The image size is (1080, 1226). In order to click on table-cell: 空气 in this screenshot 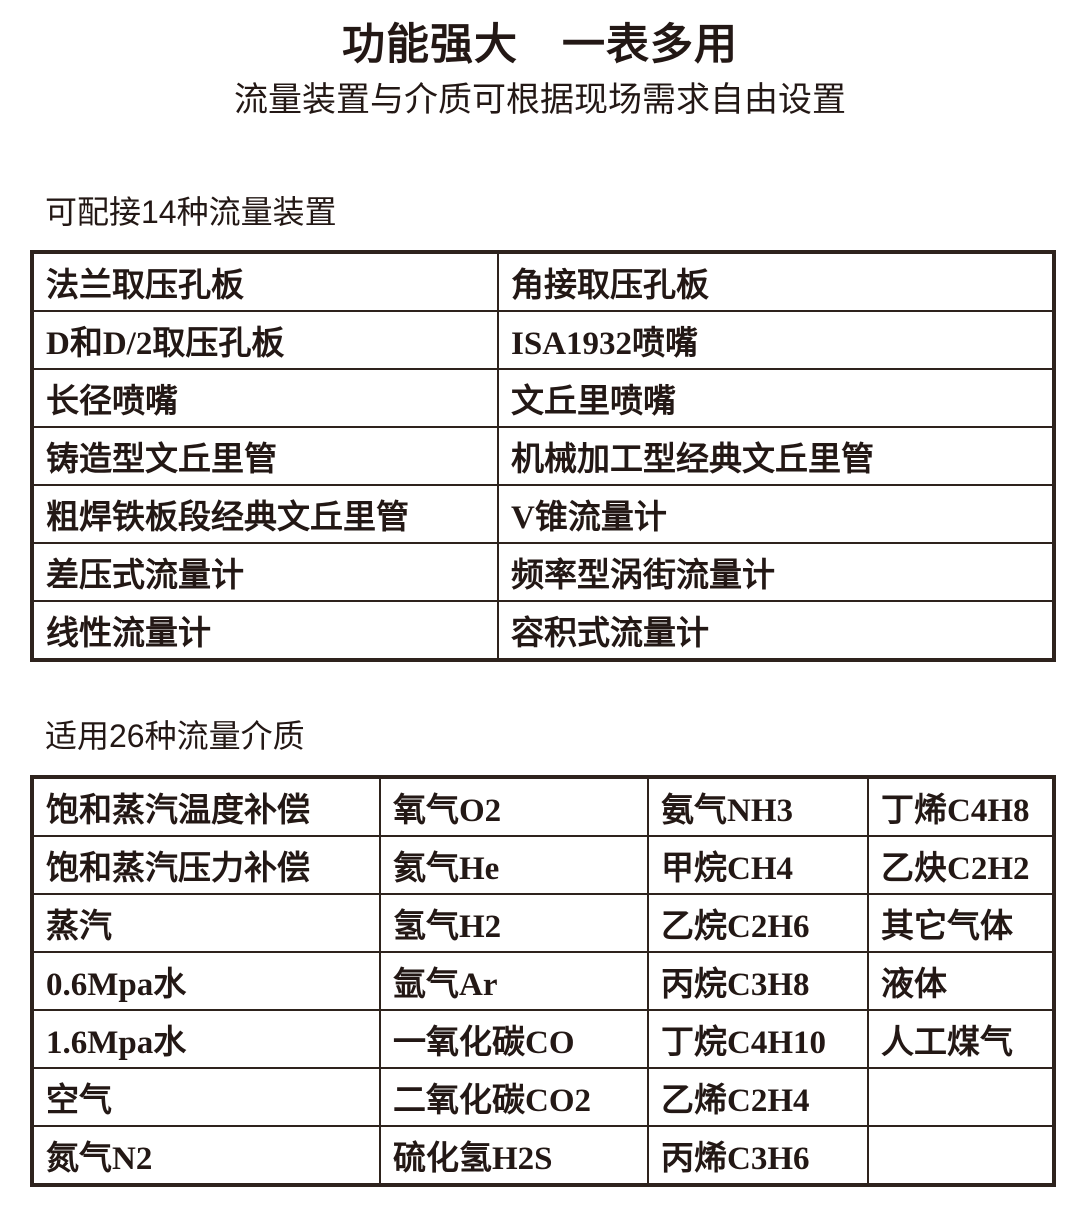, I will do `click(206, 1097)`.